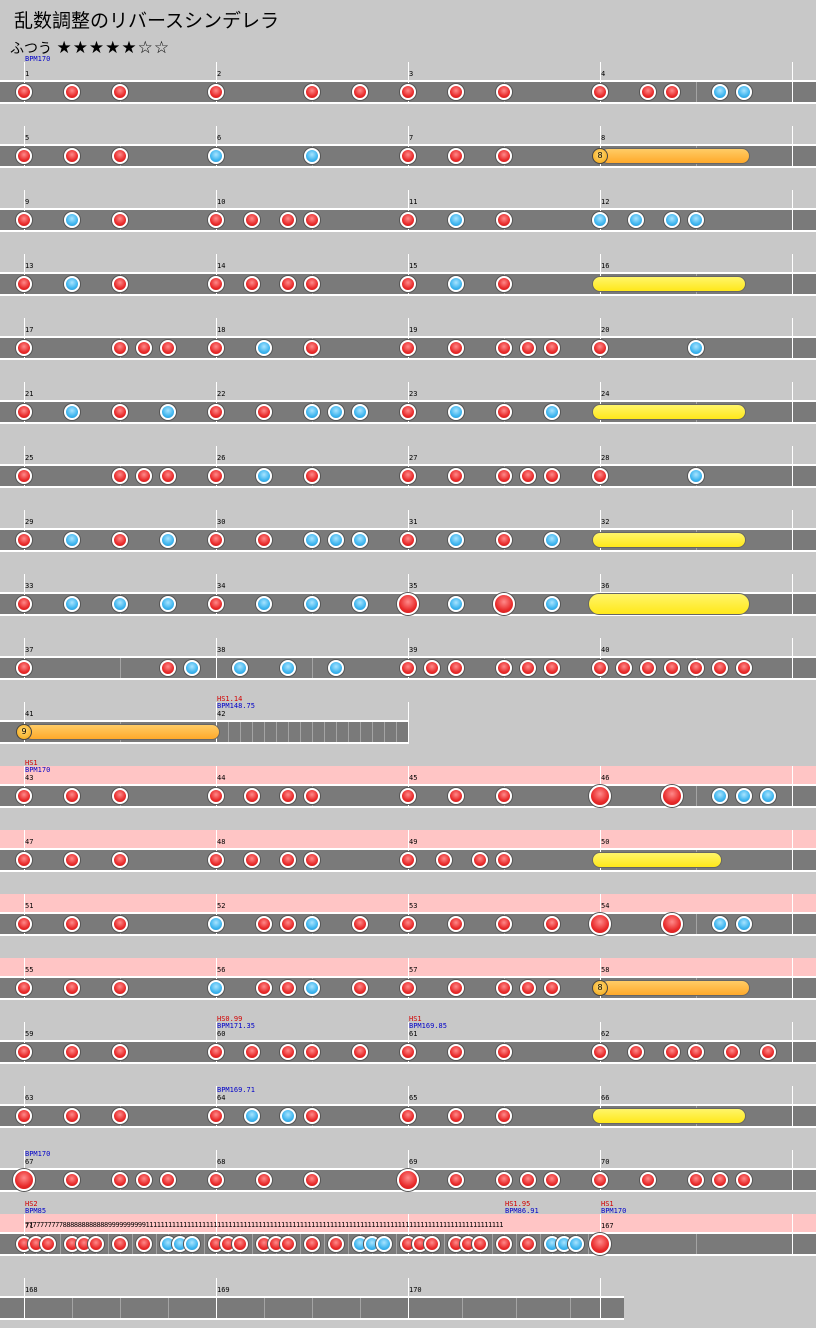  What do you see at coordinates (605, 842) in the screenshot?
I see `measure-number: 50` at bounding box center [605, 842].